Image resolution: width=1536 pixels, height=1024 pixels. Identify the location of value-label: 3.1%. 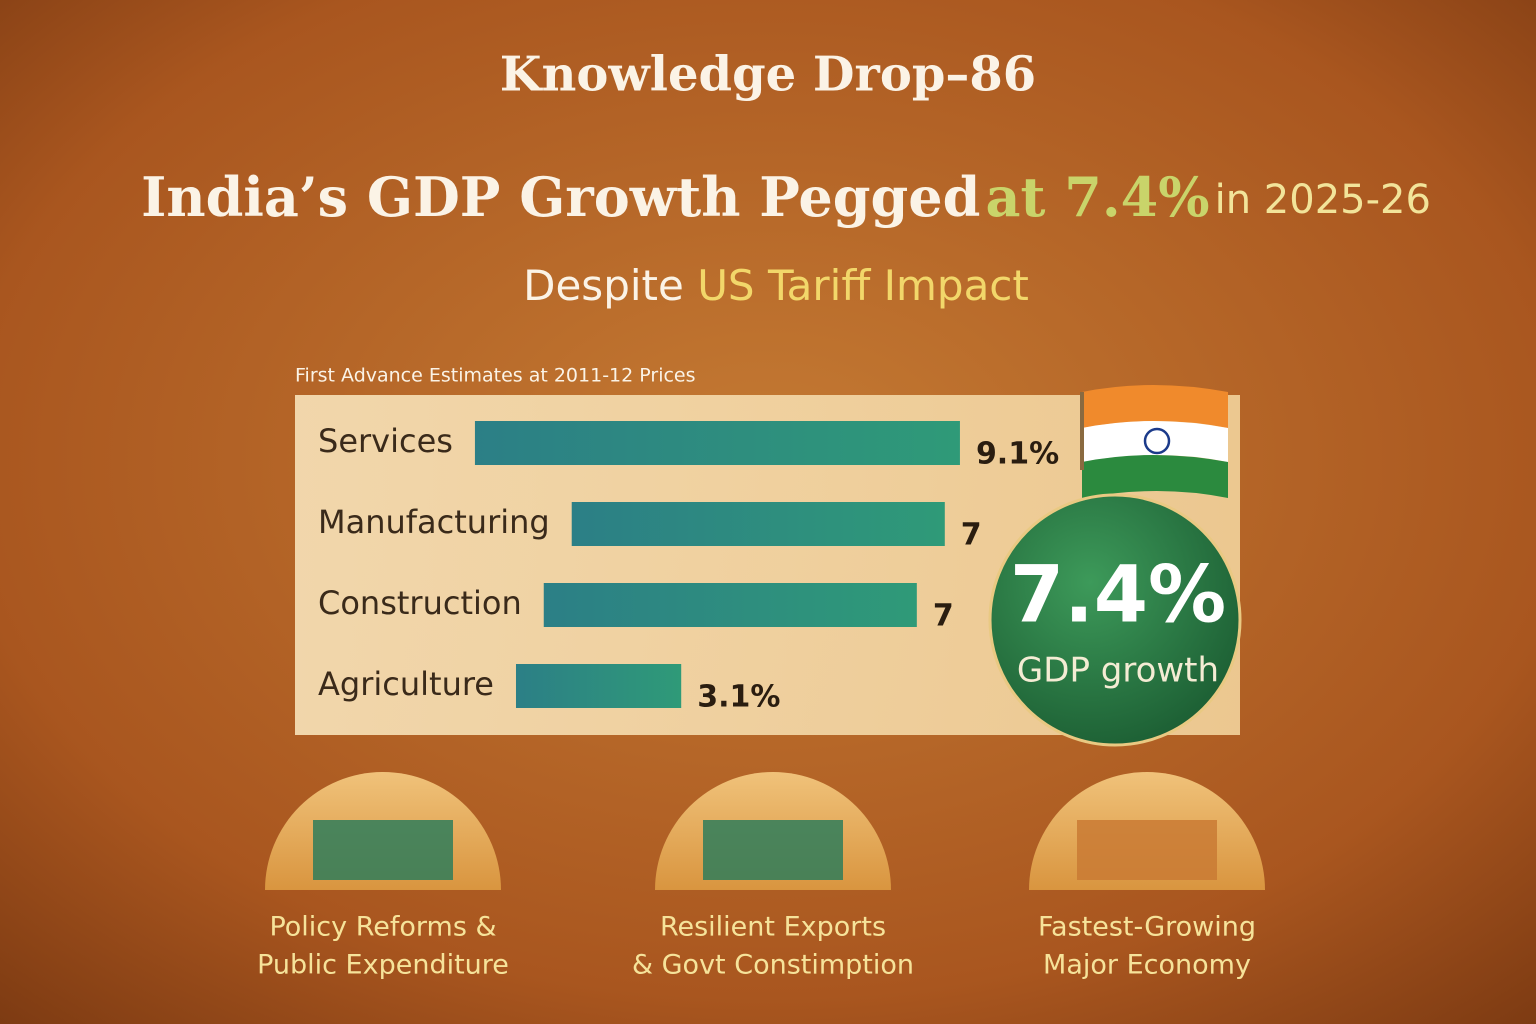
(738, 697).